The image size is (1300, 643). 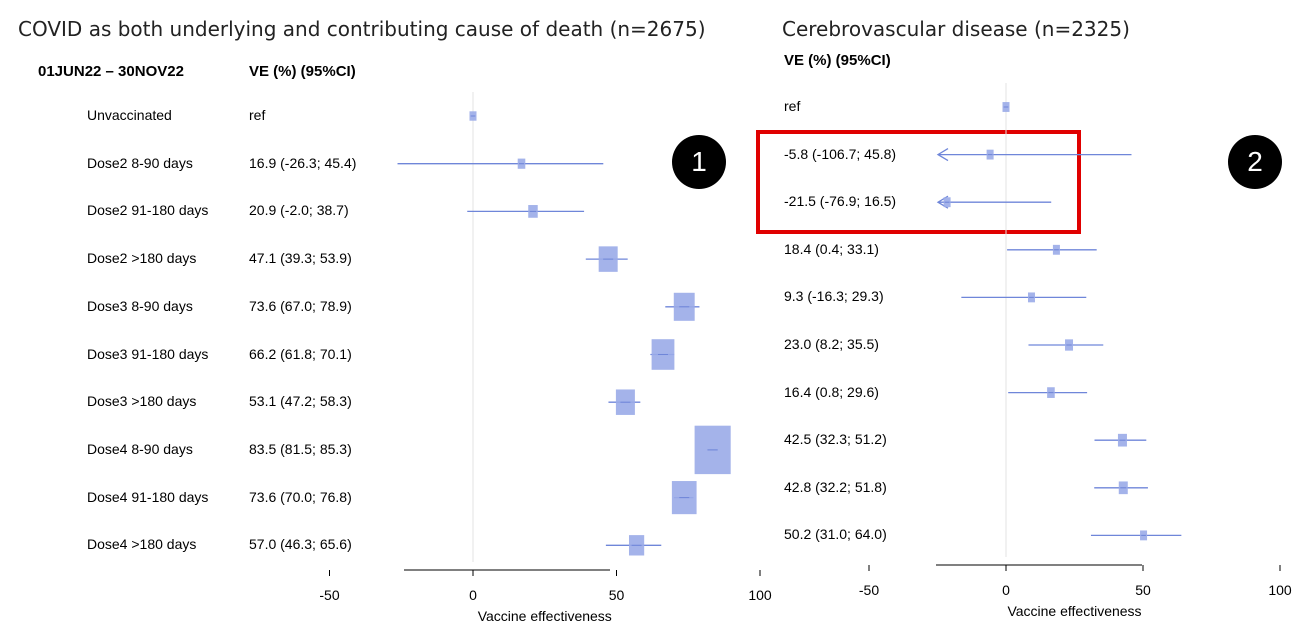 I want to click on left-row-ve-label: 73.6 (67.0; 78.9), so click(x=300, y=305).